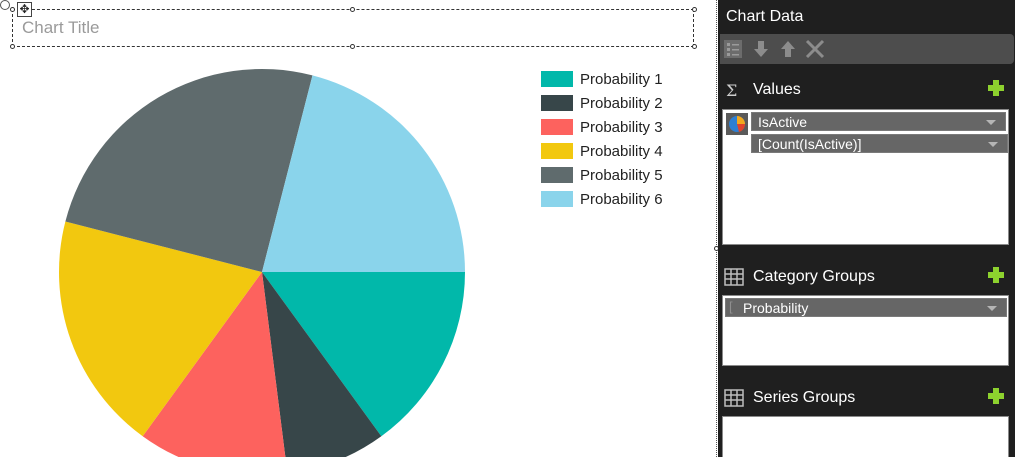  Describe the element at coordinates (621, 127) in the screenshot. I see `legend-label: Probability 3` at that location.